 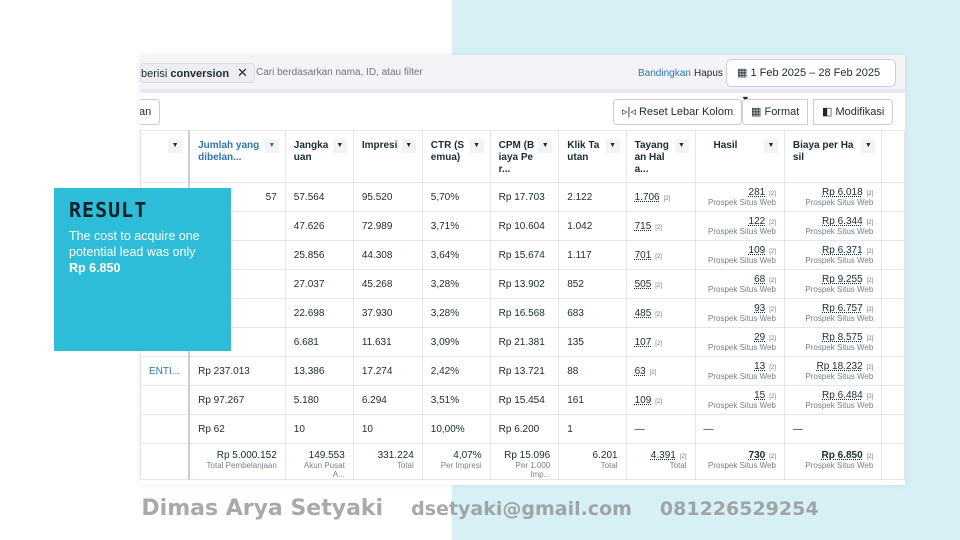 I want to click on col-cpm: CPM (Biaya Per... ▼, so click(x=524, y=156).